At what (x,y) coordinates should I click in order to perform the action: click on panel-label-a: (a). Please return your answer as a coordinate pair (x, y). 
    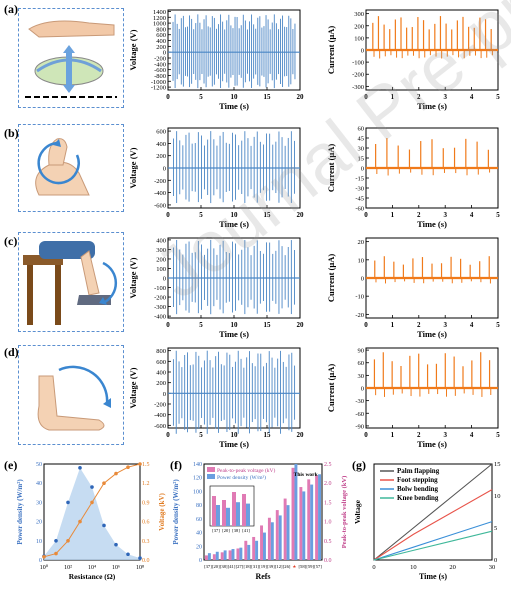
    Looking at the image, I should click on (11, 9).